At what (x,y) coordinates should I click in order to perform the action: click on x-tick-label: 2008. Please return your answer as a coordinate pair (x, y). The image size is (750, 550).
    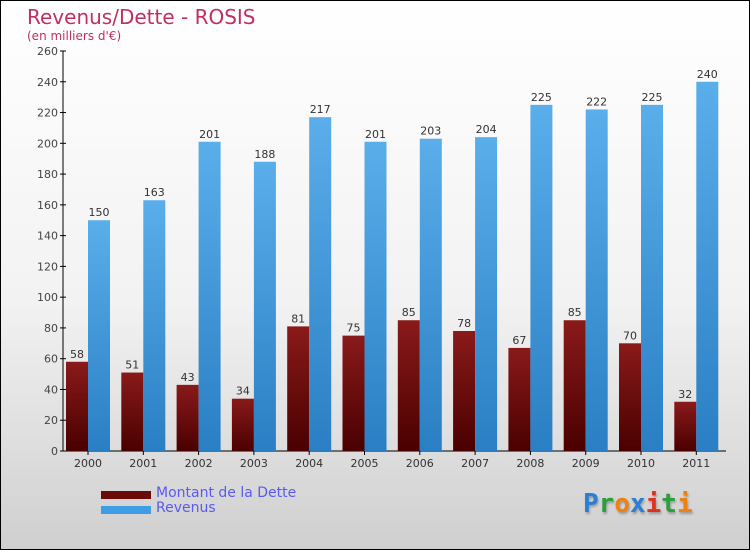
    Looking at the image, I should click on (530, 463).